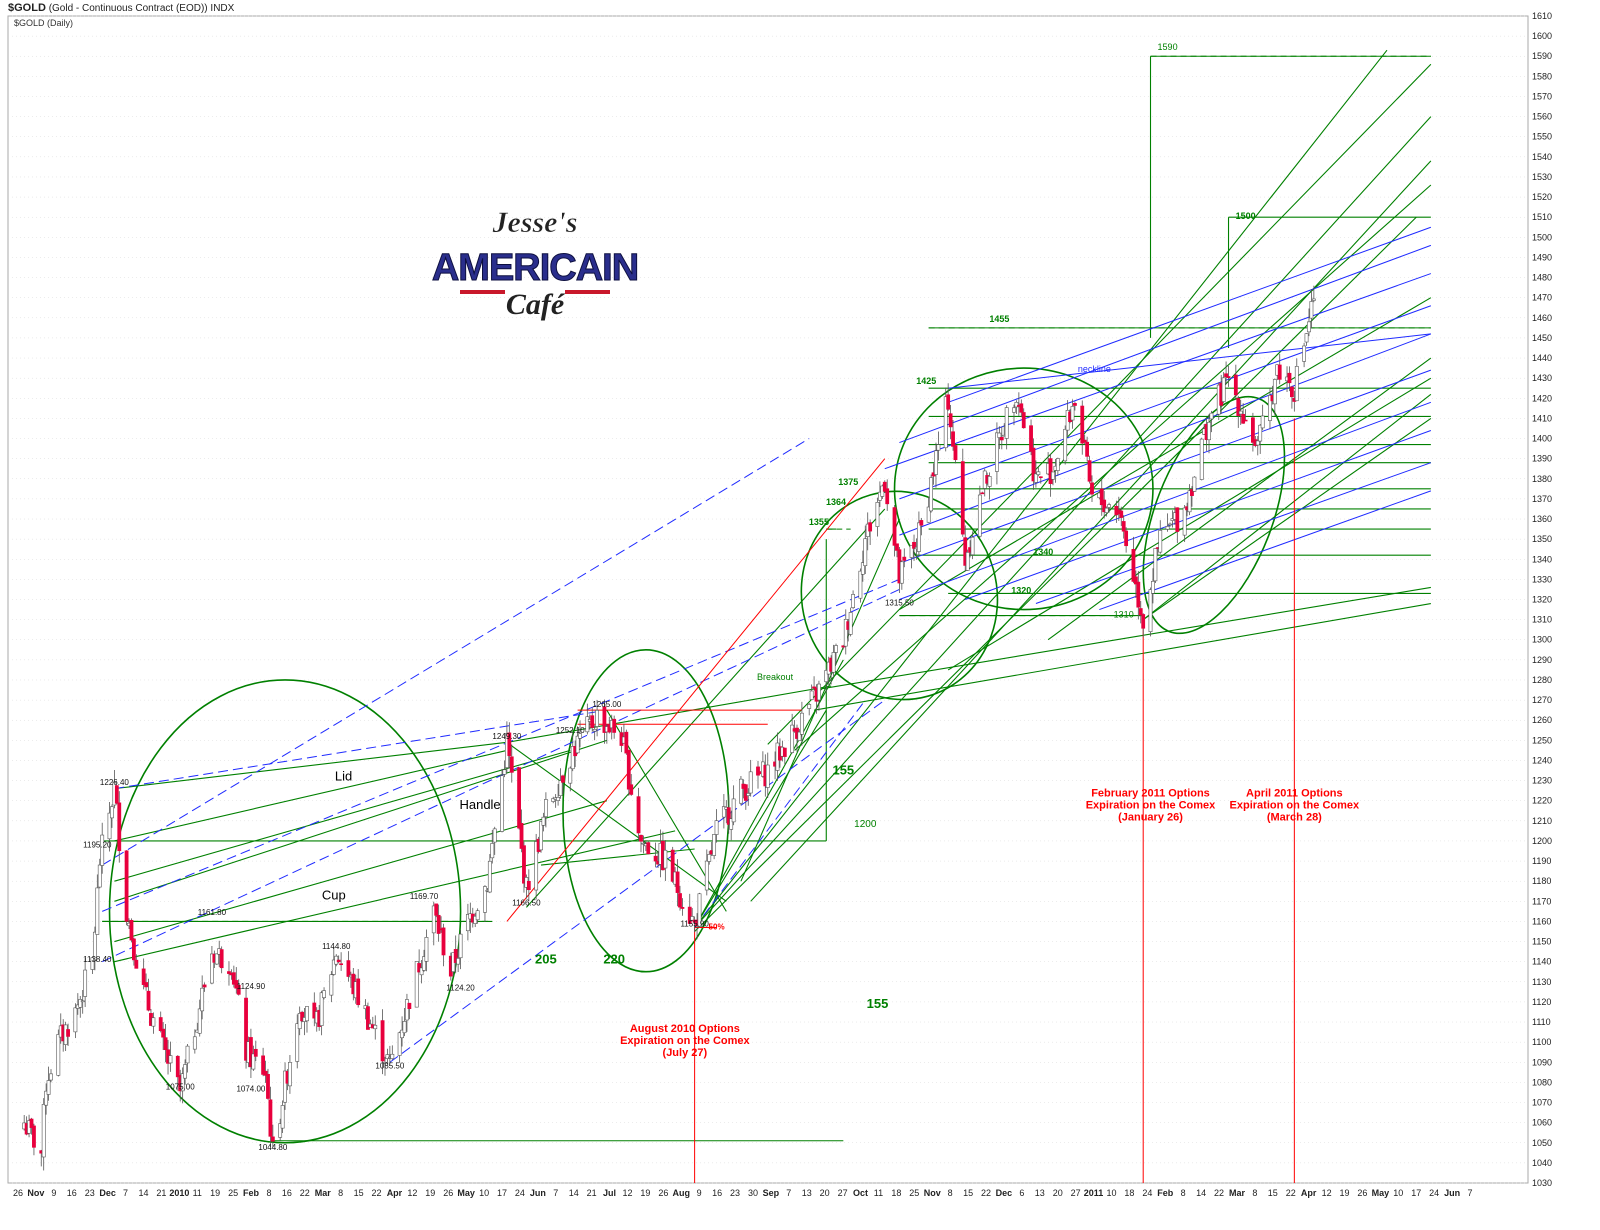  What do you see at coordinates (1542, 117) in the screenshot?
I see `y-tick-label: 1560` at bounding box center [1542, 117].